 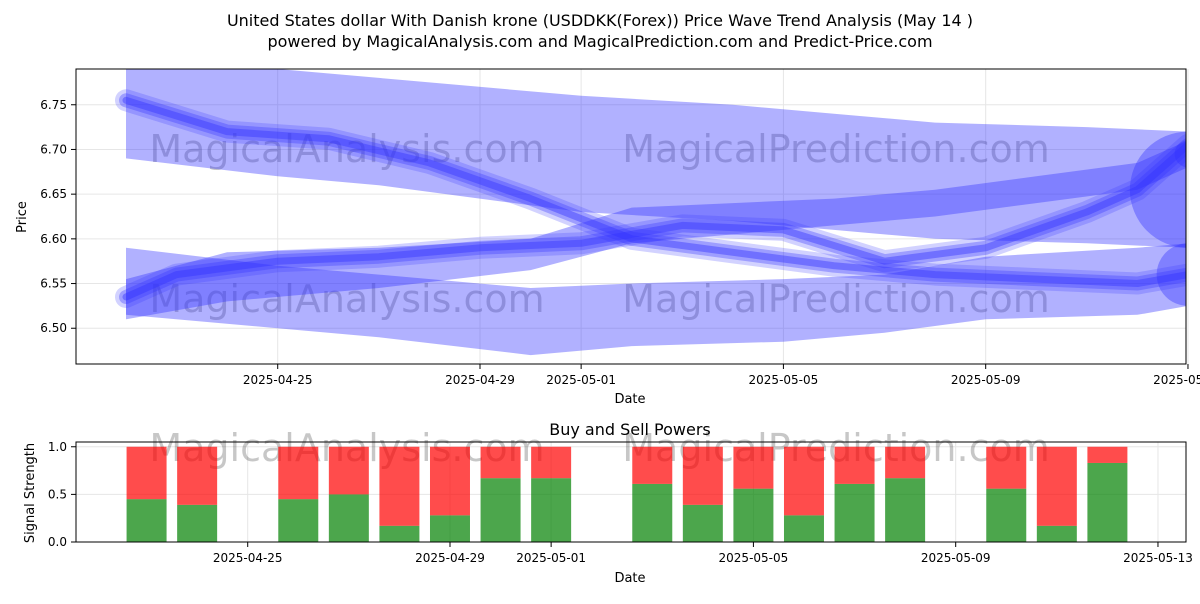 What do you see at coordinates (57, 494) in the screenshot?
I see `power-y-tick-label: 0.5` at bounding box center [57, 494].